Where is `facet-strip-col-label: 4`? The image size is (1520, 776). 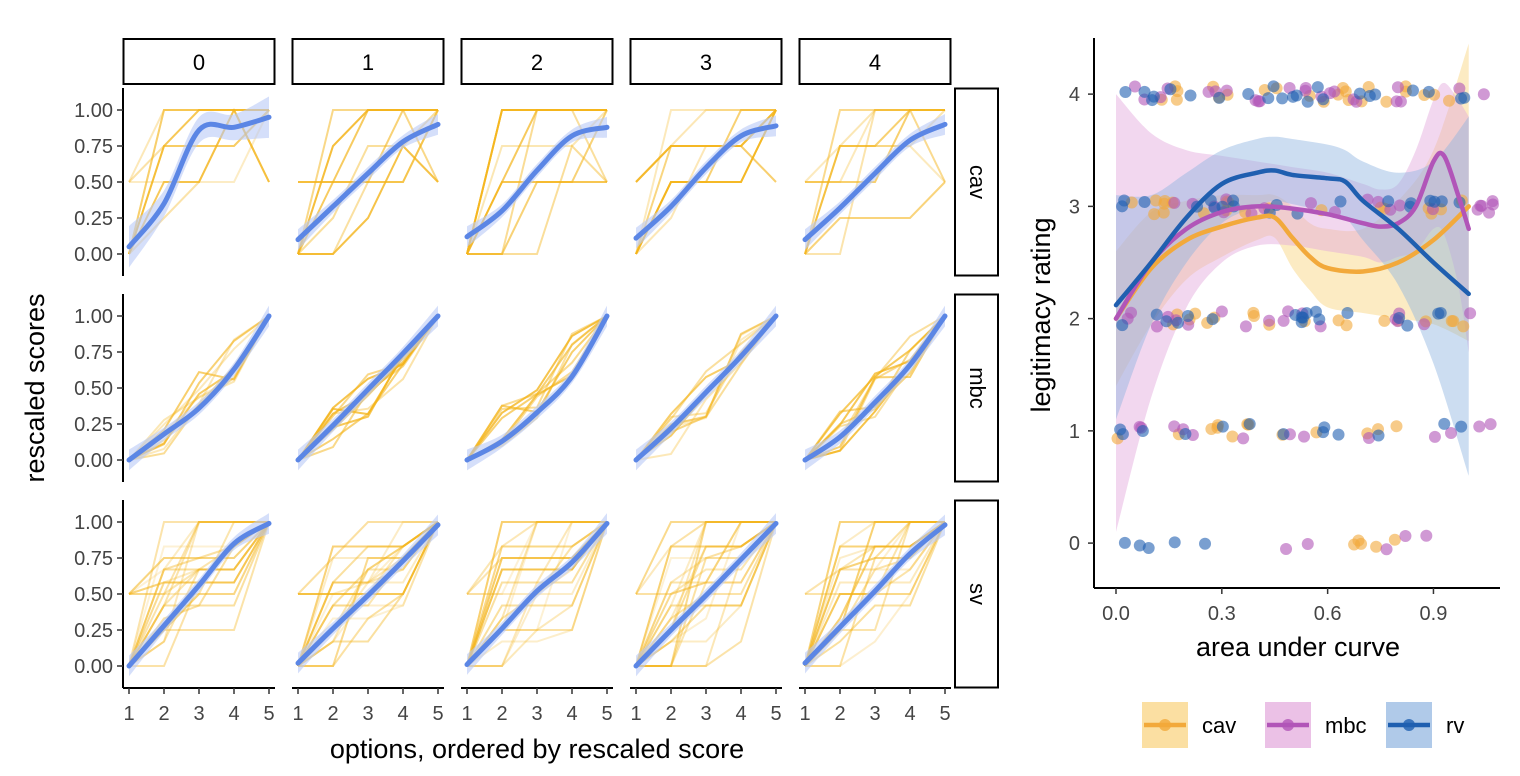
facet-strip-col-label: 4 is located at coordinates (875, 62).